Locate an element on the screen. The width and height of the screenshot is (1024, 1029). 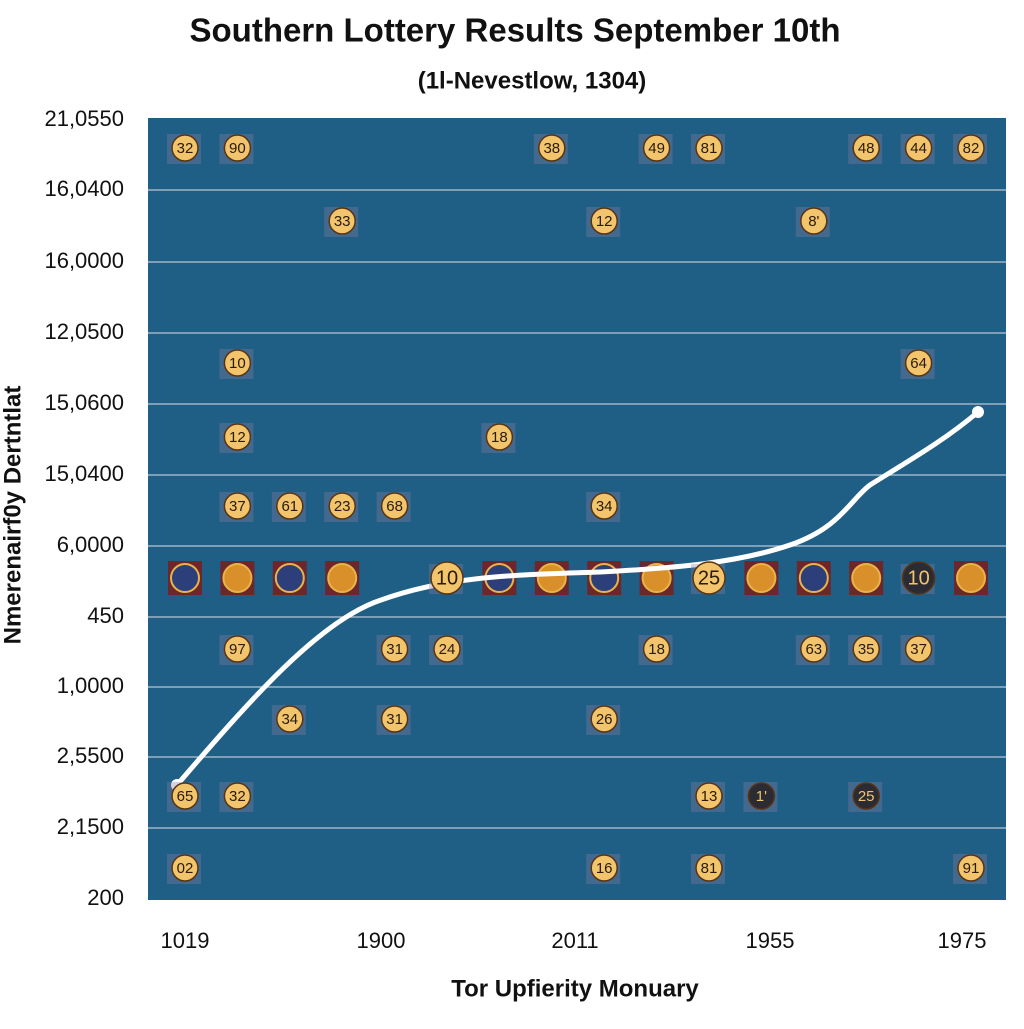
lottery-ball: 31 is located at coordinates (393, 650).